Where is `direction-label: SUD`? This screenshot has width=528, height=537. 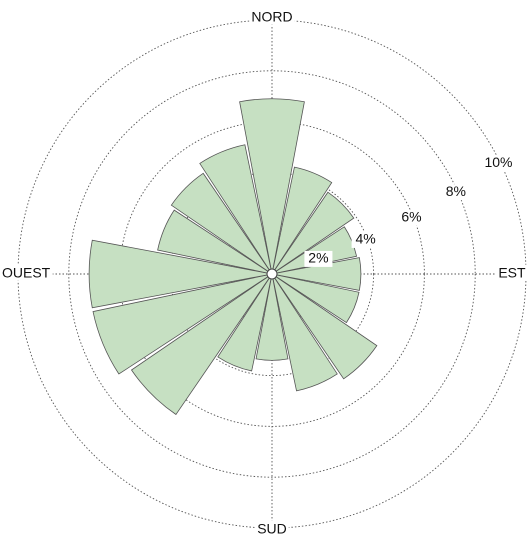
direction-label: SUD is located at coordinates (272, 529).